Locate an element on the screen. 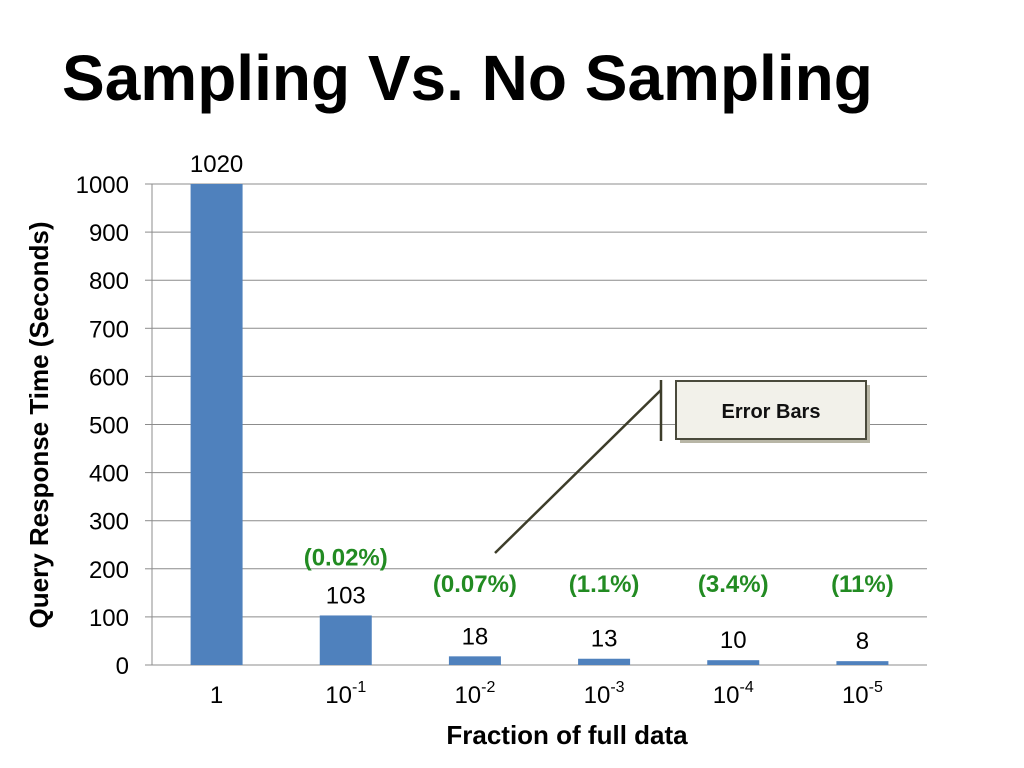 This screenshot has height=768, width=1024. y-tick-label: 500 is located at coordinates (109, 426).